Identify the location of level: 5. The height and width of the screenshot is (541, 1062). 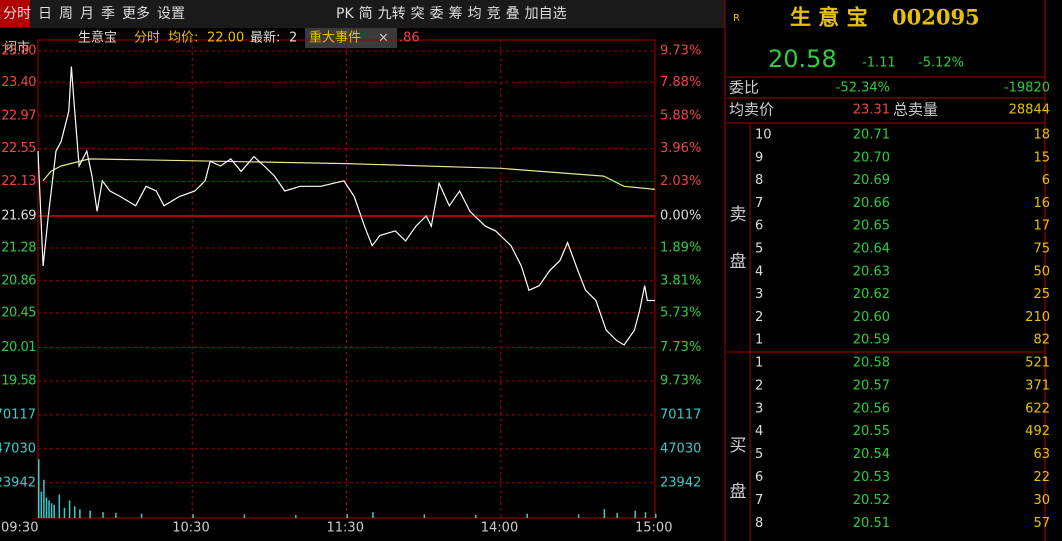
(759, 454).